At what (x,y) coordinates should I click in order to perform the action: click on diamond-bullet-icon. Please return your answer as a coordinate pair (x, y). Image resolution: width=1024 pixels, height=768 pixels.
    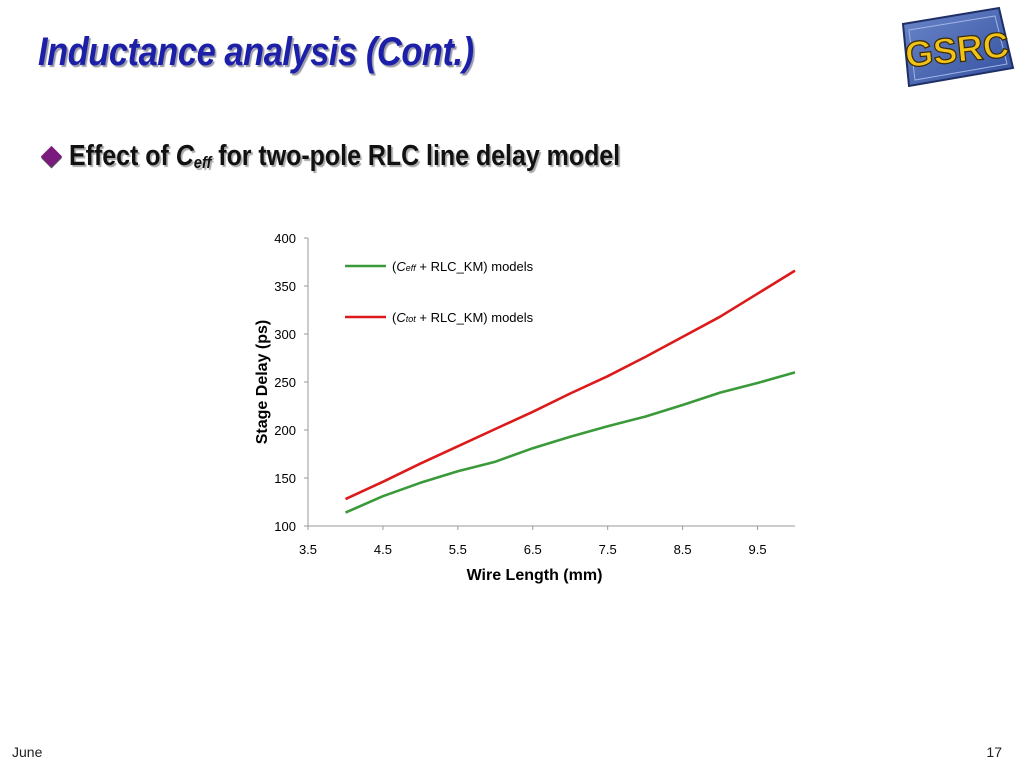
    Looking at the image, I should click on (51, 156).